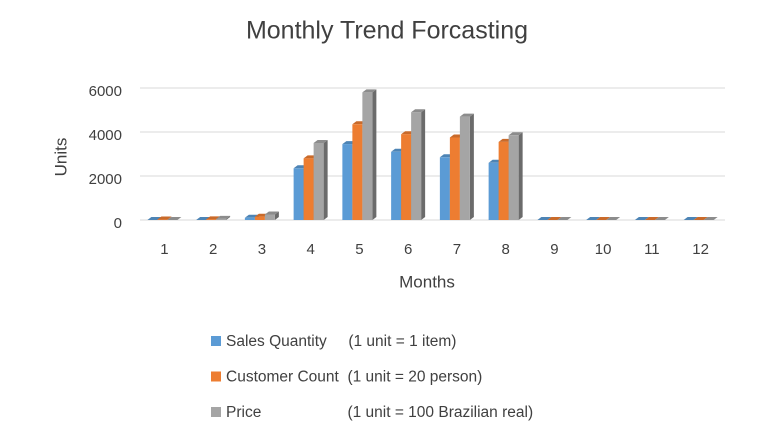 This screenshot has width=773, height=442. What do you see at coordinates (262, 249) in the screenshot?
I see `x-tick-label: 3` at bounding box center [262, 249].